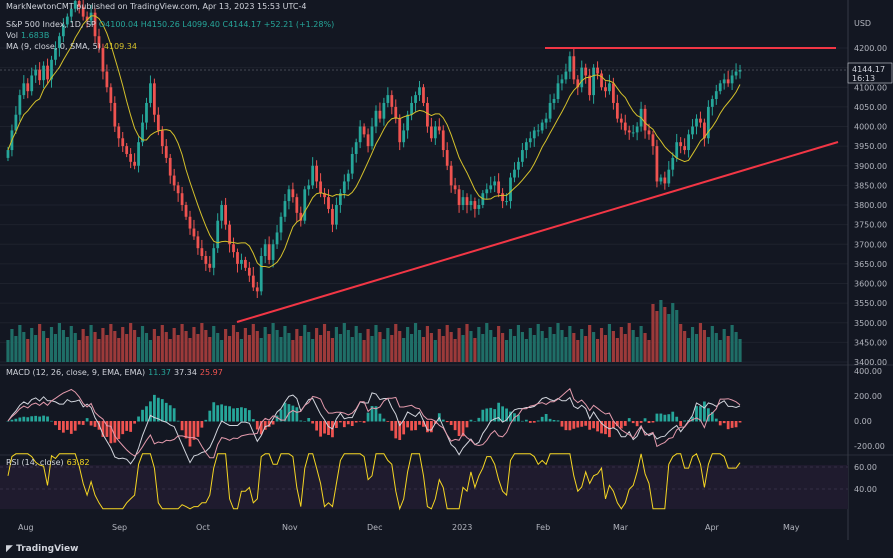 The height and width of the screenshot is (558, 893). What do you see at coordinates (791, 527) in the screenshot?
I see `time-tick-label: May` at bounding box center [791, 527].